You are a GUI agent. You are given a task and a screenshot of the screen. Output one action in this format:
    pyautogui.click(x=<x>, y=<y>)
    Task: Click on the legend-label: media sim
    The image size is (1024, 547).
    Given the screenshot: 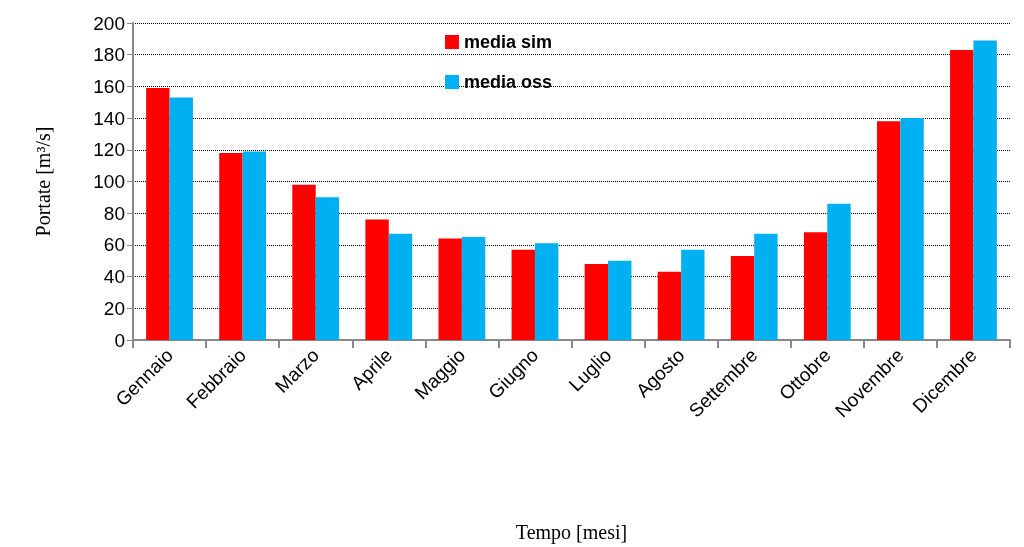 What is the action you would take?
    pyautogui.click(x=508, y=42)
    